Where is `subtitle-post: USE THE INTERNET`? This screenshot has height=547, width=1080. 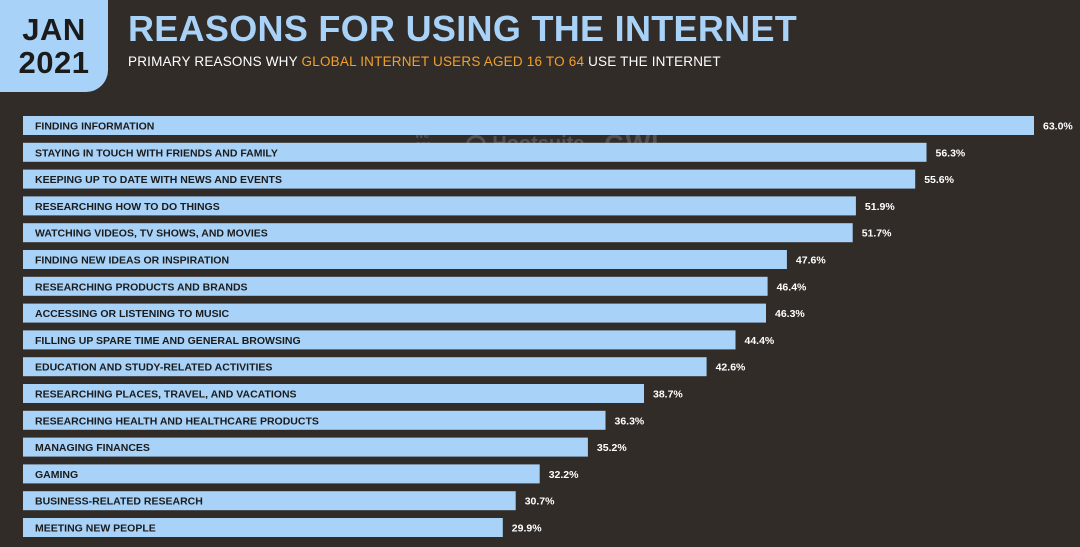 subtitle-post: USE THE INTERNET is located at coordinates (652, 61).